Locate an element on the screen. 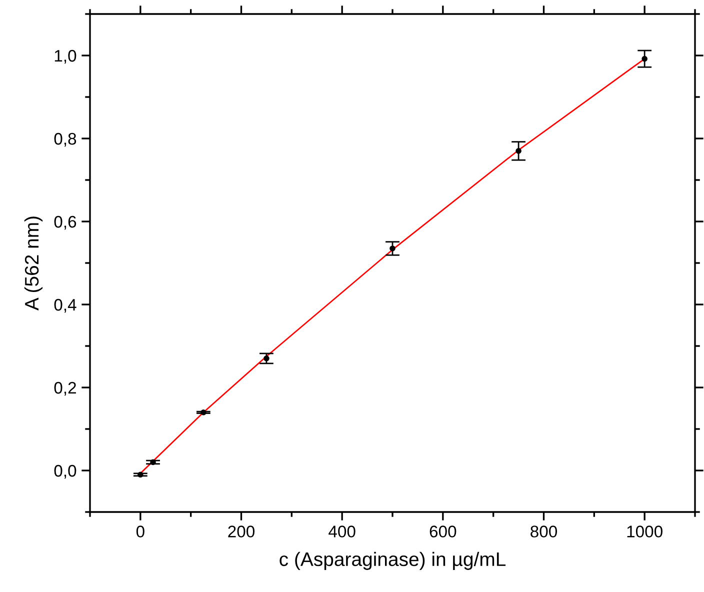  x-tick-label: 1000 is located at coordinates (644, 532).